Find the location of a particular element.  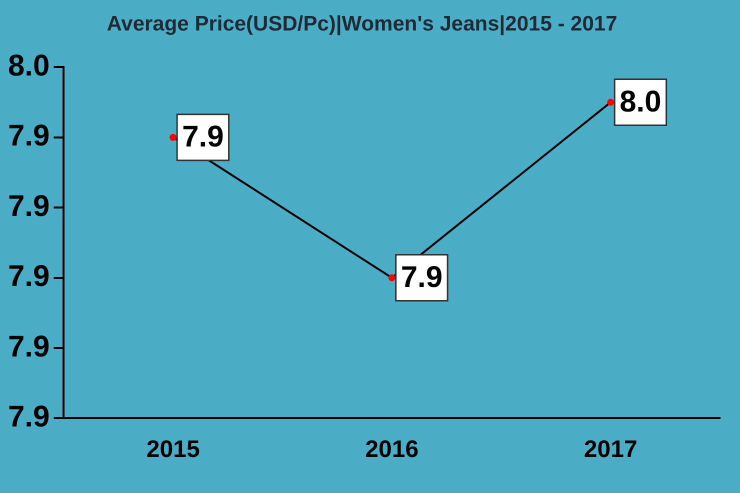

data-label: 8.0 is located at coordinates (641, 102).